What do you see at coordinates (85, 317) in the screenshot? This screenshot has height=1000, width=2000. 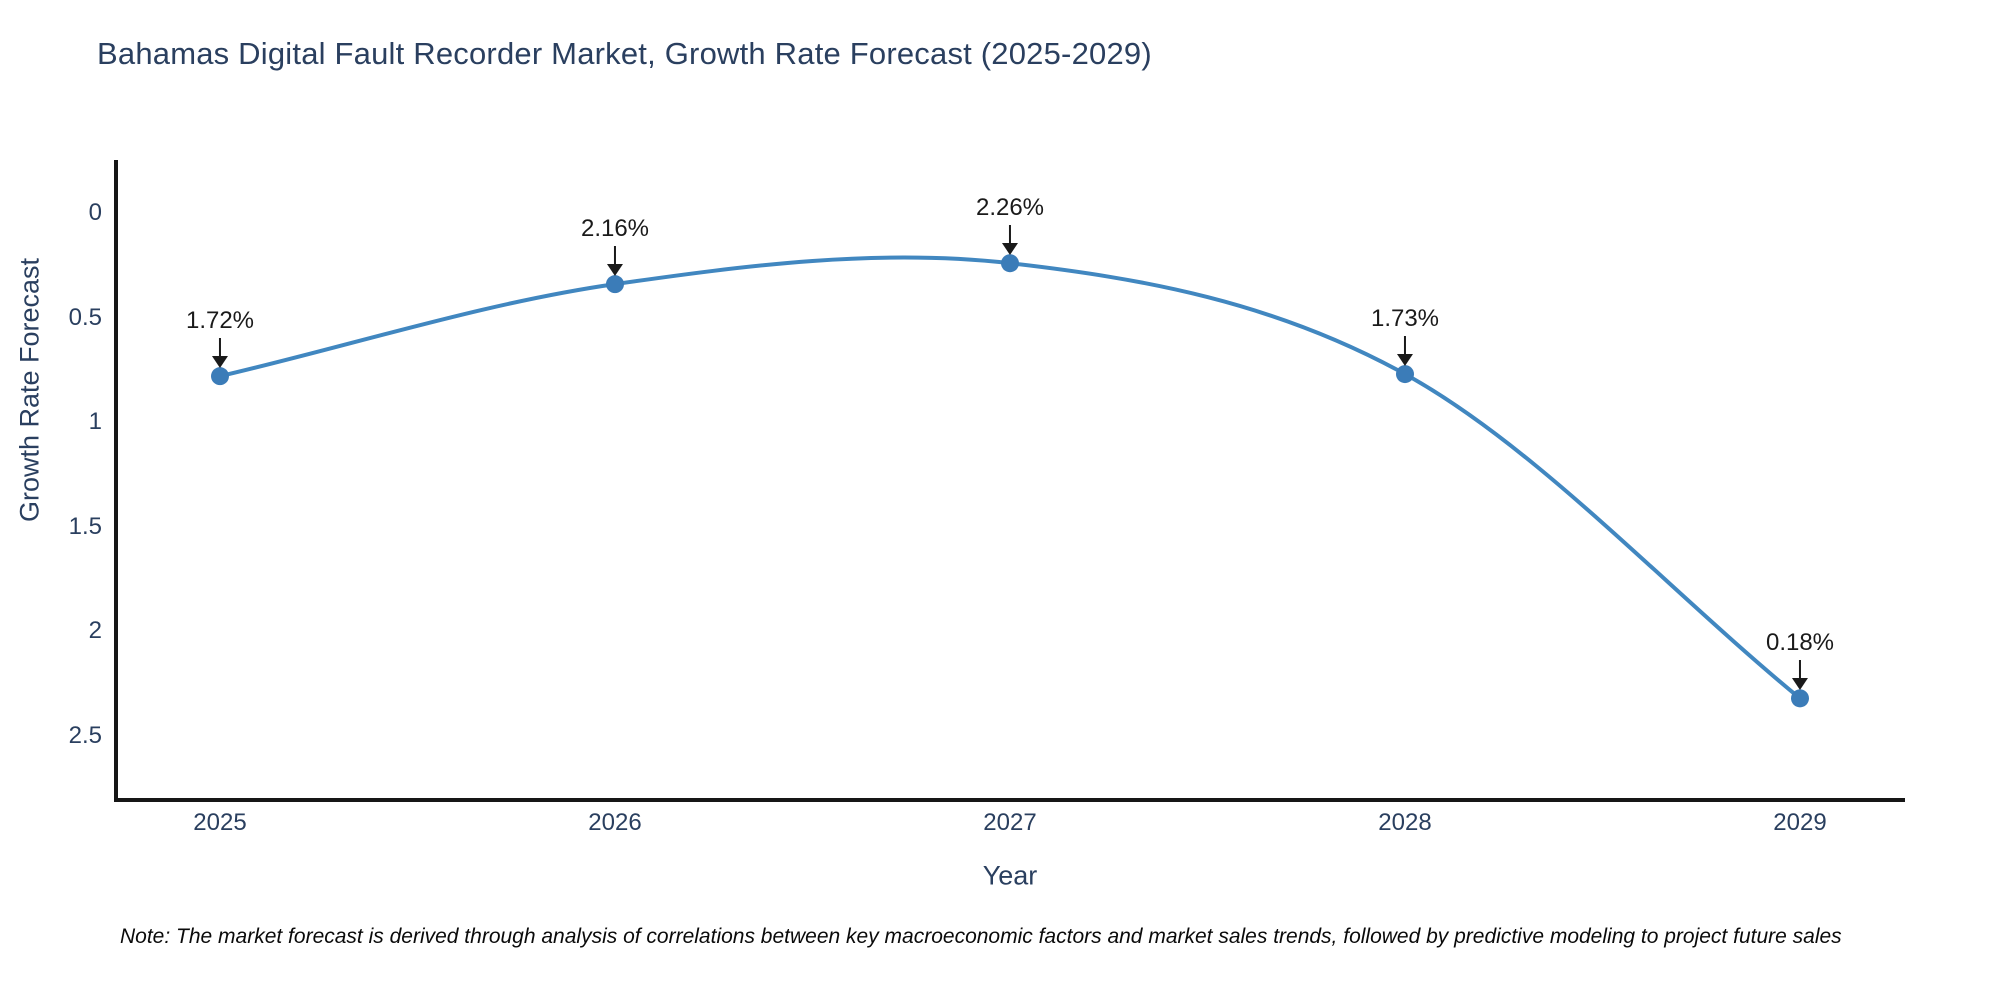 I see `y-tick-label: 0.5` at bounding box center [85, 317].